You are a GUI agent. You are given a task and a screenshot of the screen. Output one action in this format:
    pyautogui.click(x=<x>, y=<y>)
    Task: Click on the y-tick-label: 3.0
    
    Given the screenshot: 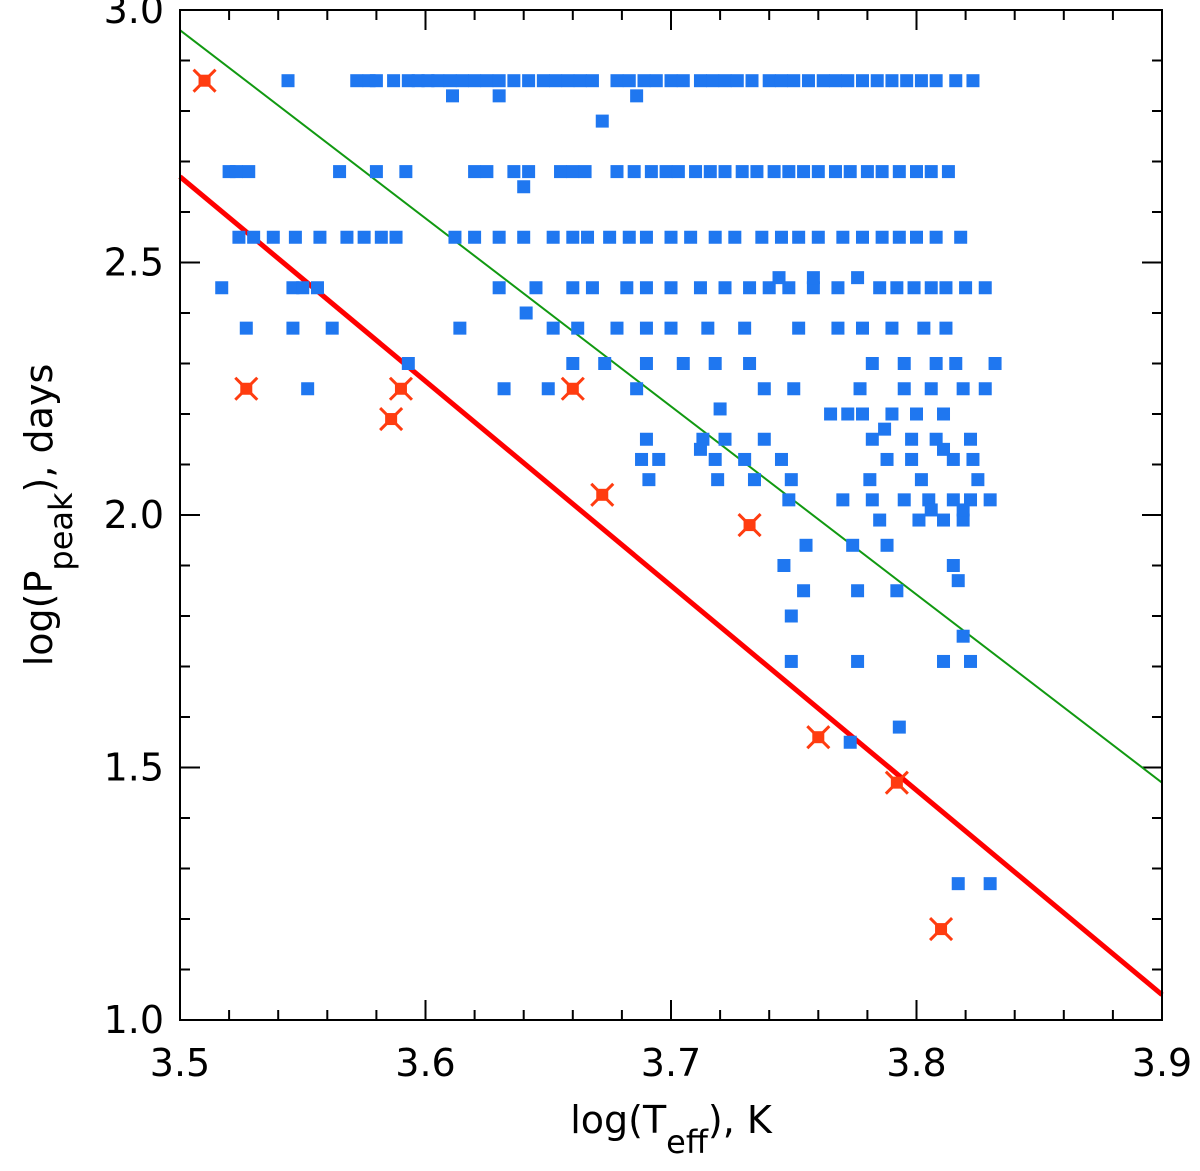 What is the action you would take?
    pyautogui.click(x=134, y=16)
    